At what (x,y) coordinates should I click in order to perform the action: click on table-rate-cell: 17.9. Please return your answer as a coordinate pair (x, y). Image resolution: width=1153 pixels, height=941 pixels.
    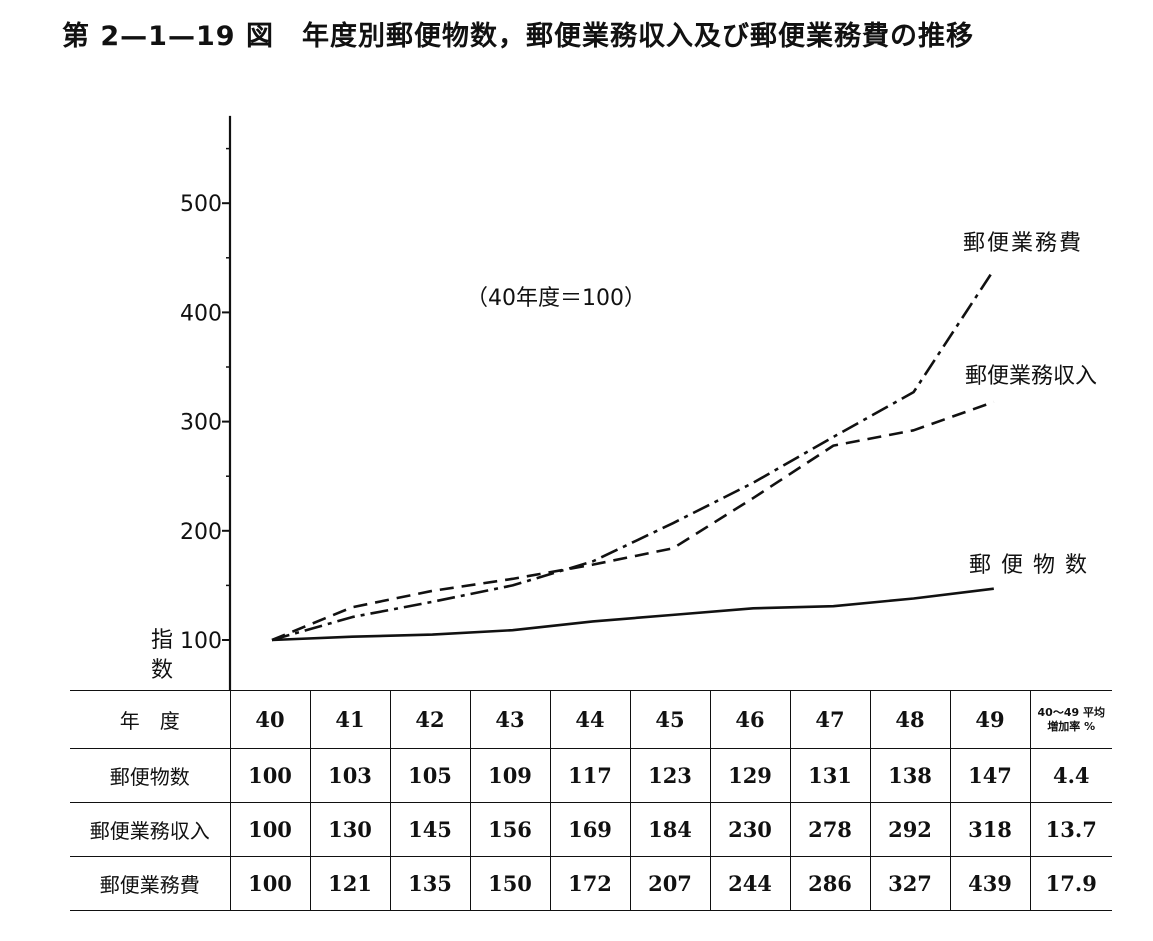
    Looking at the image, I should click on (1070, 883).